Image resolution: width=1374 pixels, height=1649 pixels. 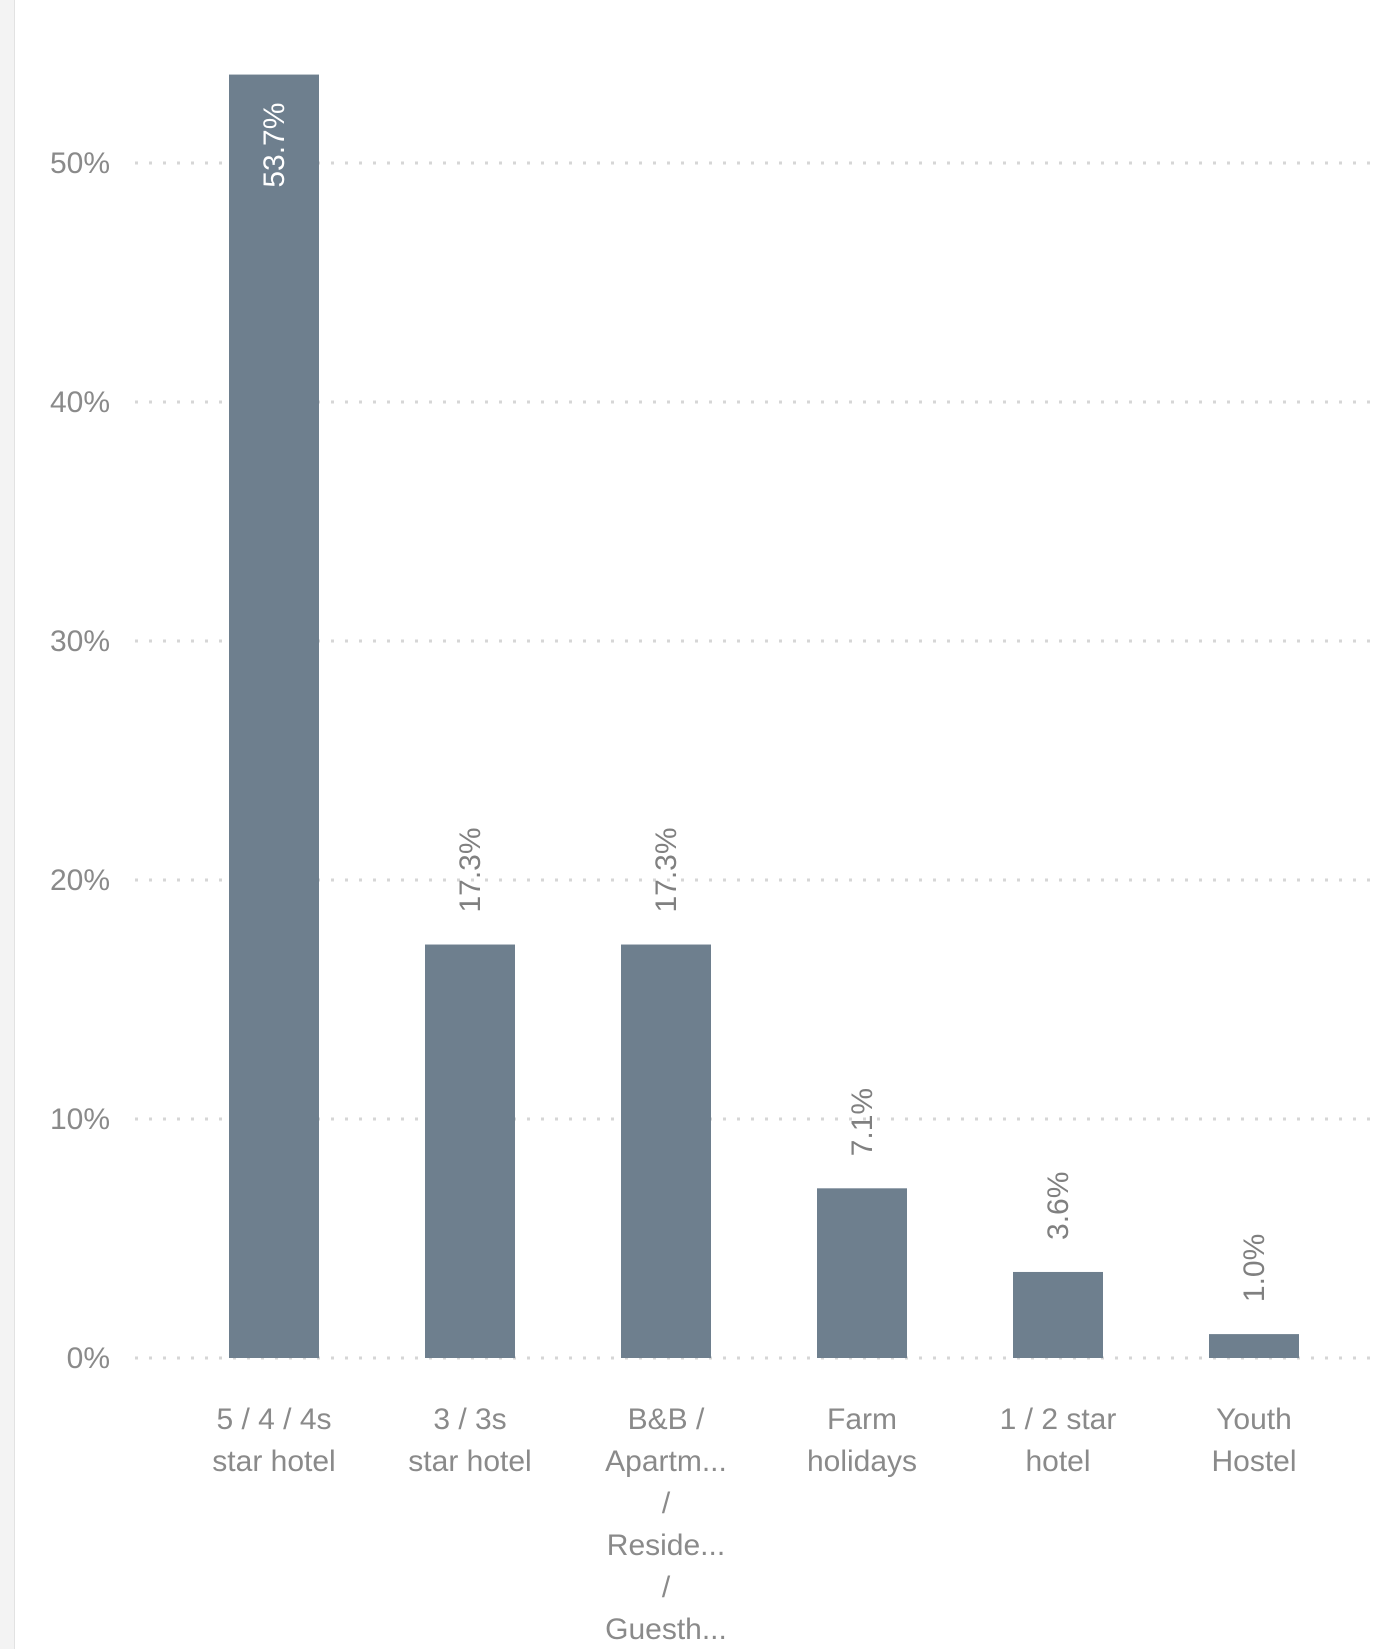 I want to click on y-tick-label: 30%, so click(x=80, y=641).